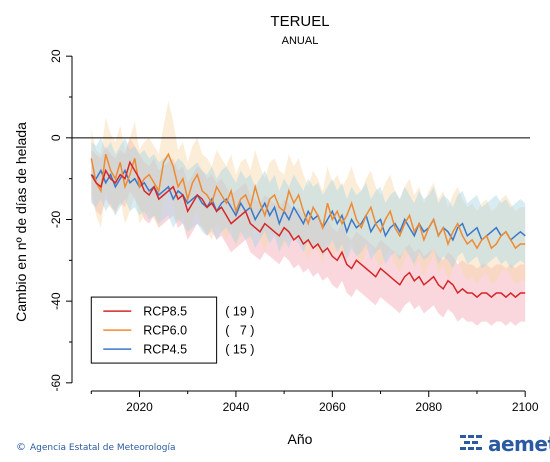 This screenshot has height=462, width=550. What do you see at coordinates (428, 407) in the screenshot?
I see `x-tick-label: 2080` at bounding box center [428, 407].